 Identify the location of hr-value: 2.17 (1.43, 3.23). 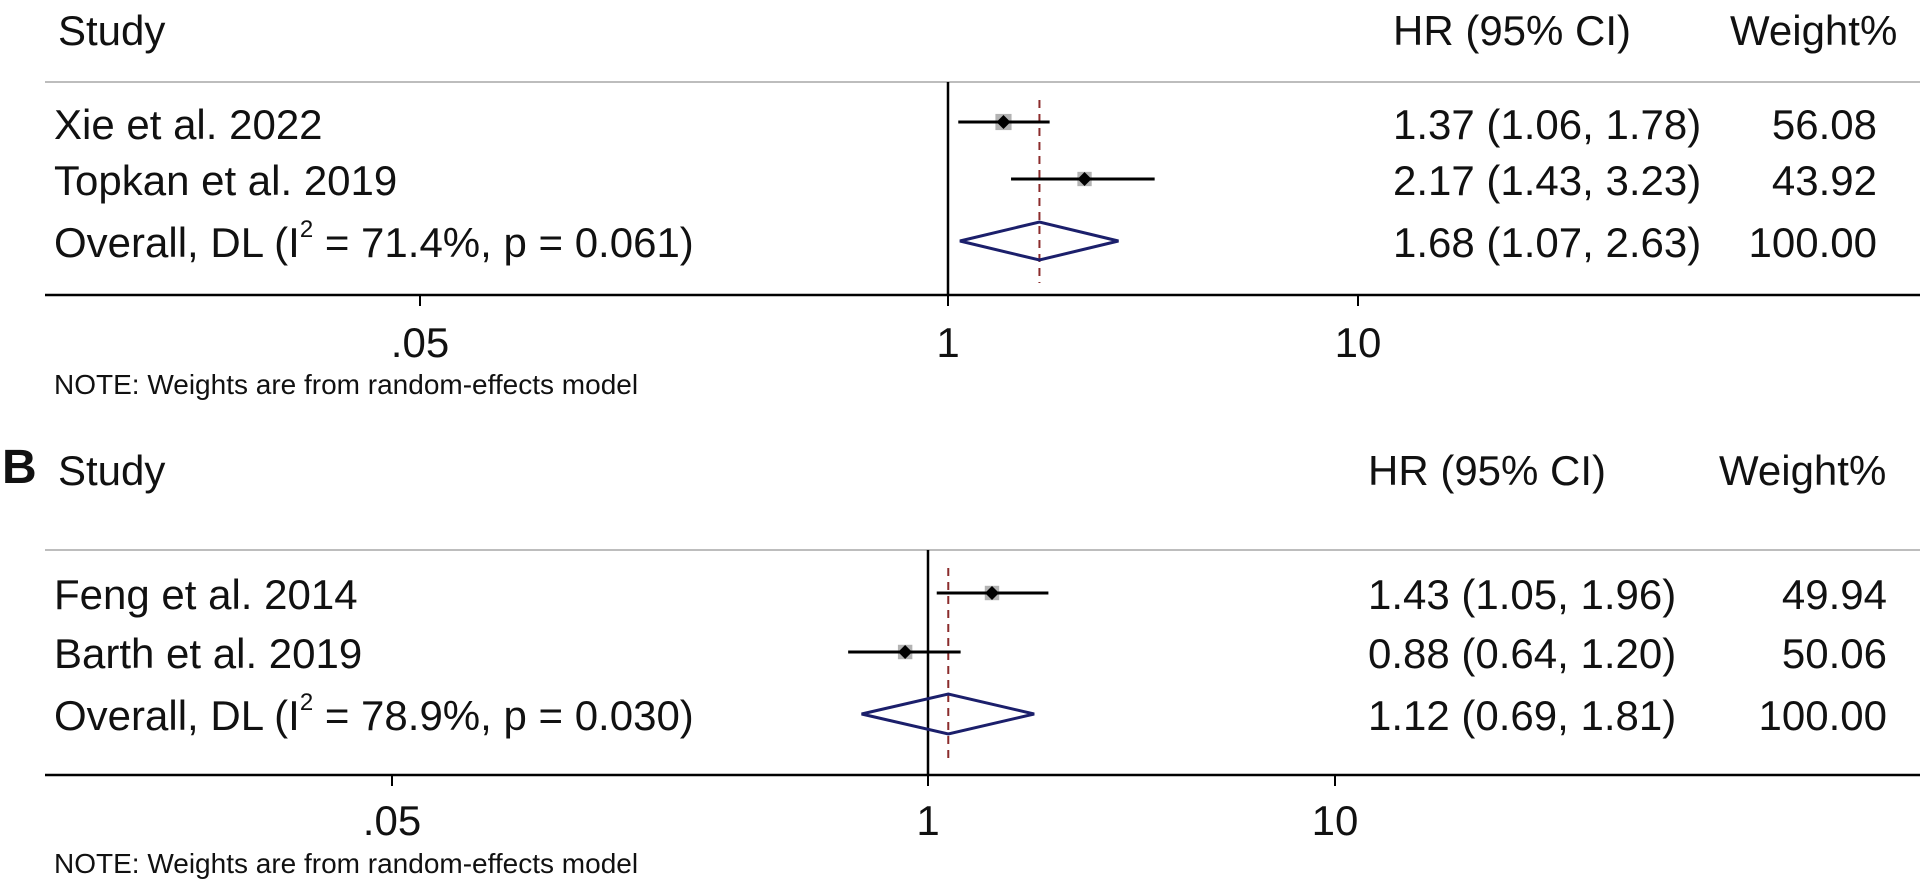
(1547, 180).